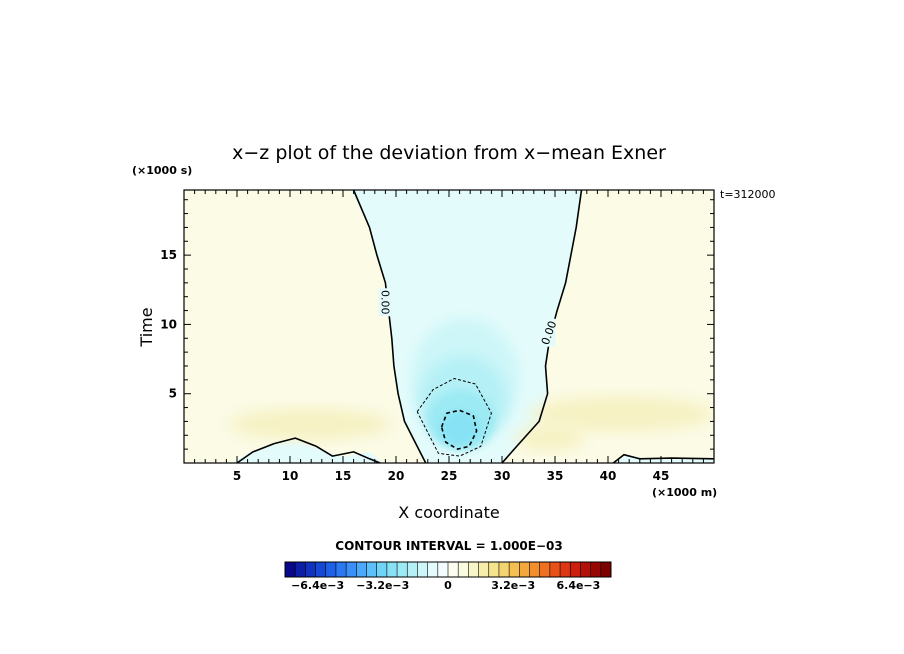 This screenshot has width=904, height=654. What do you see at coordinates (578, 585) in the screenshot?
I see `colorbar-tick-label: 6.4e−3` at bounding box center [578, 585].